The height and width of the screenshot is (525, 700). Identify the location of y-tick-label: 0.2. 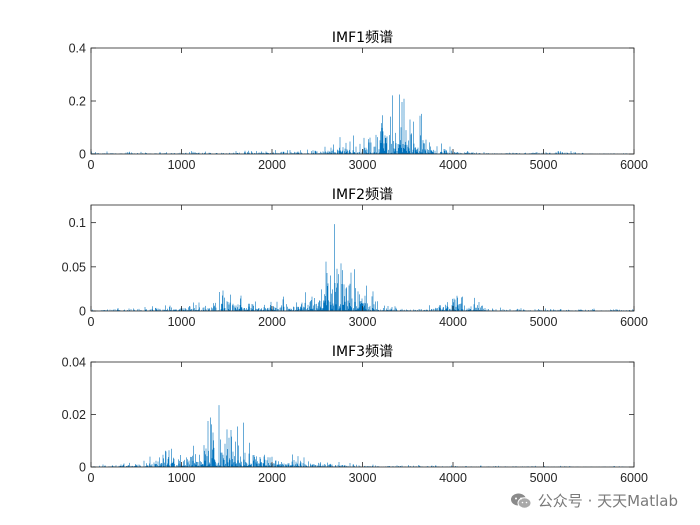
(77, 102).